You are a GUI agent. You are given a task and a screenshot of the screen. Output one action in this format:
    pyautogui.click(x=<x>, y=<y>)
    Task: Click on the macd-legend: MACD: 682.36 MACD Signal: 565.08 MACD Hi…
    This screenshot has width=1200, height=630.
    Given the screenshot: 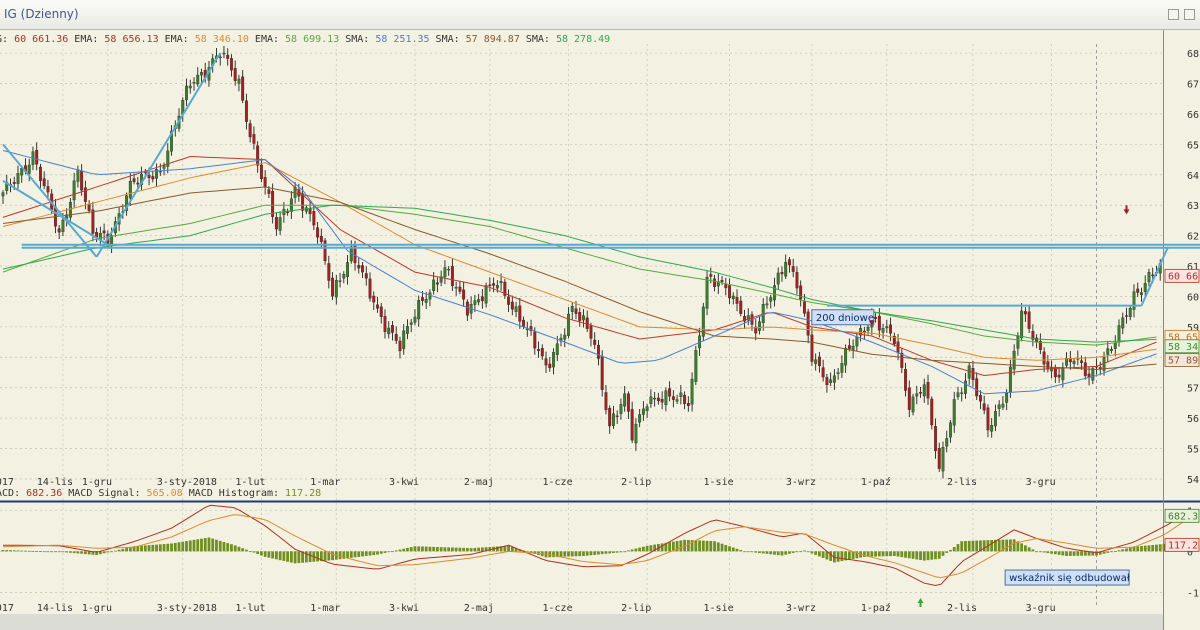 What is the action you would take?
    pyautogui.click(x=160, y=493)
    